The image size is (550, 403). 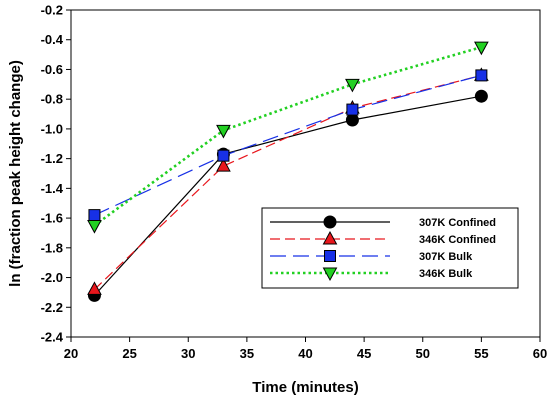 What do you see at coordinates (15, 173) in the screenshot?
I see `y-axis-title: ln (fraction peak height change)` at bounding box center [15, 173].